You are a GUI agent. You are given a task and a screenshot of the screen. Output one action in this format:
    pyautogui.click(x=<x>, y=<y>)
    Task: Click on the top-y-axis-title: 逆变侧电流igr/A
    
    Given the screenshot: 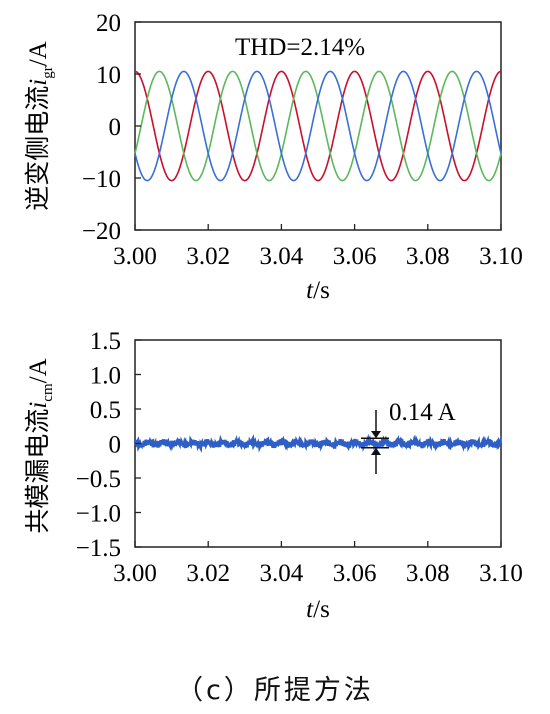 What is the action you would take?
    pyautogui.click(x=39, y=125)
    